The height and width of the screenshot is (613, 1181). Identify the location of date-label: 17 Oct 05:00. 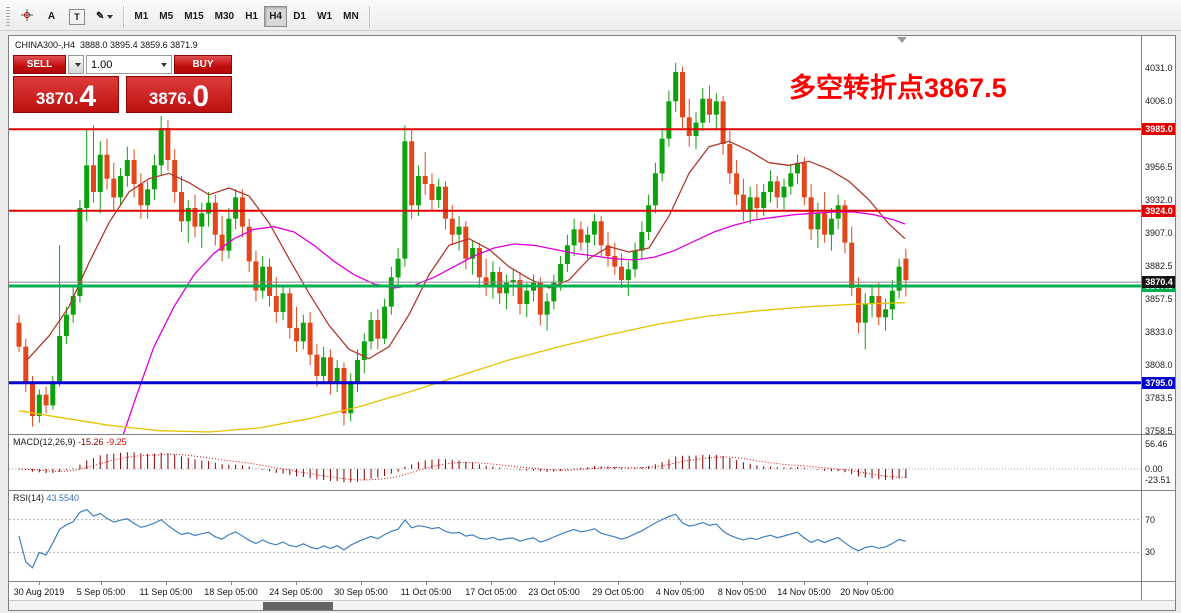
(491, 592).